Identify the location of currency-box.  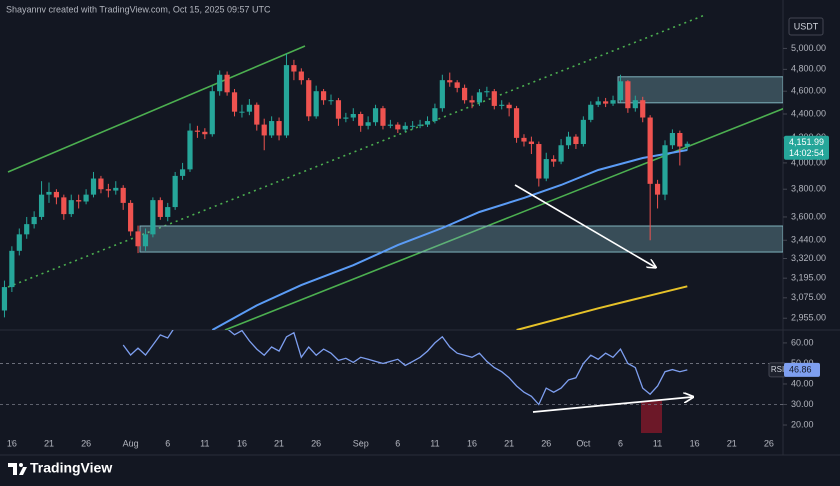
(806, 26).